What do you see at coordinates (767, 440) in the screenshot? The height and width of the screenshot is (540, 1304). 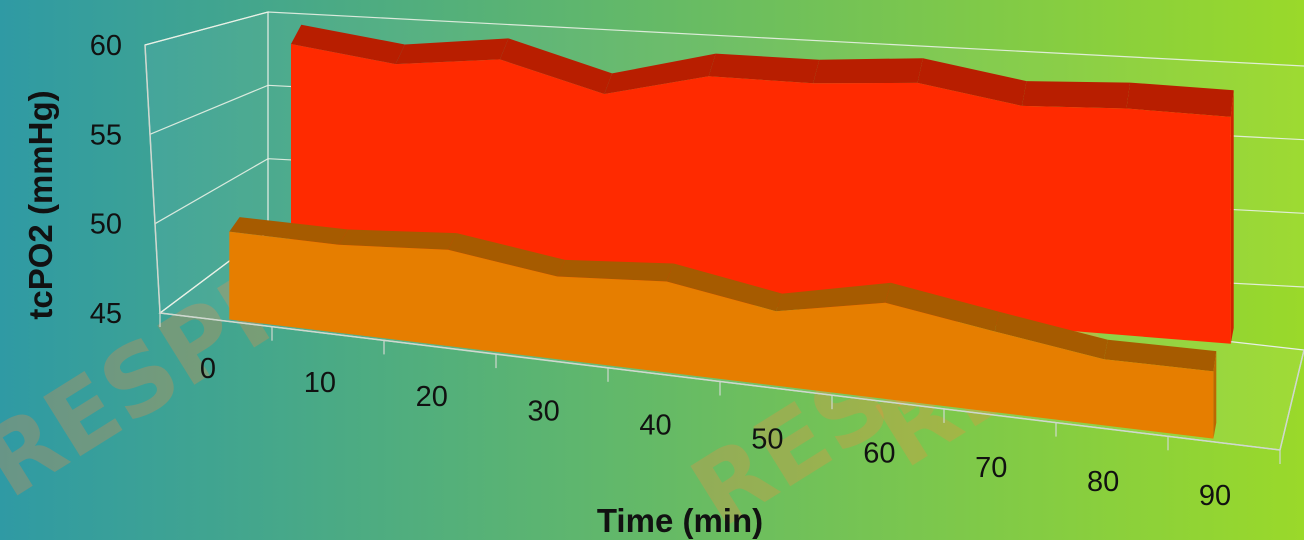 I see `x-tick-label-50: 50` at bounding box center [767, 440].